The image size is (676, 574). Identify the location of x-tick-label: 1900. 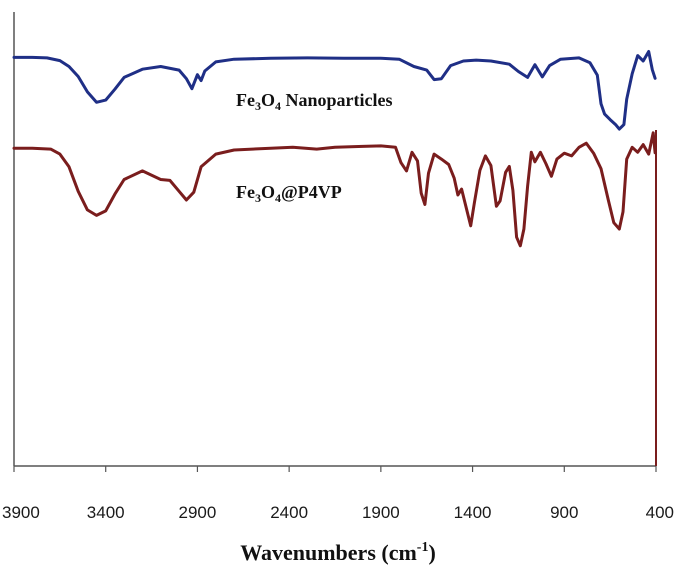
(381, 512).